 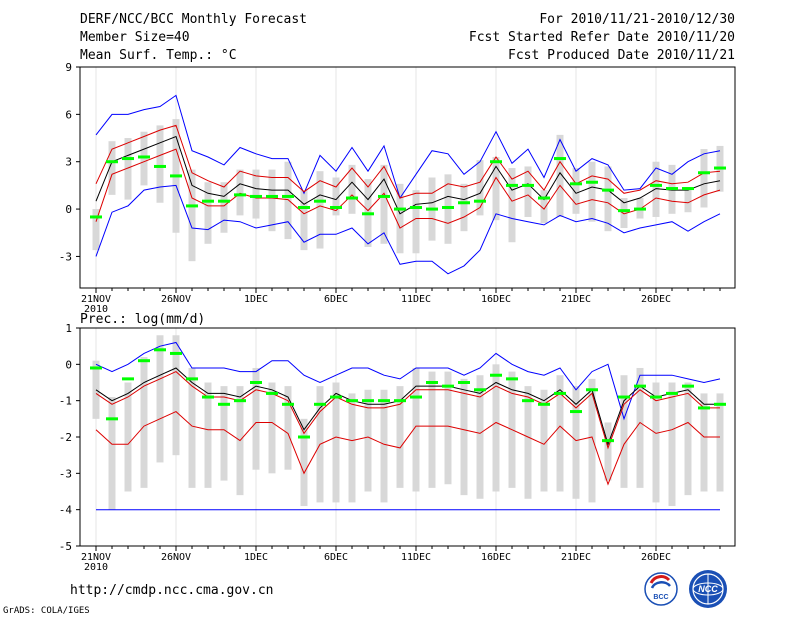 I want to click on p1-x-tick-label: 21DEC, so click(x=576, y=299).